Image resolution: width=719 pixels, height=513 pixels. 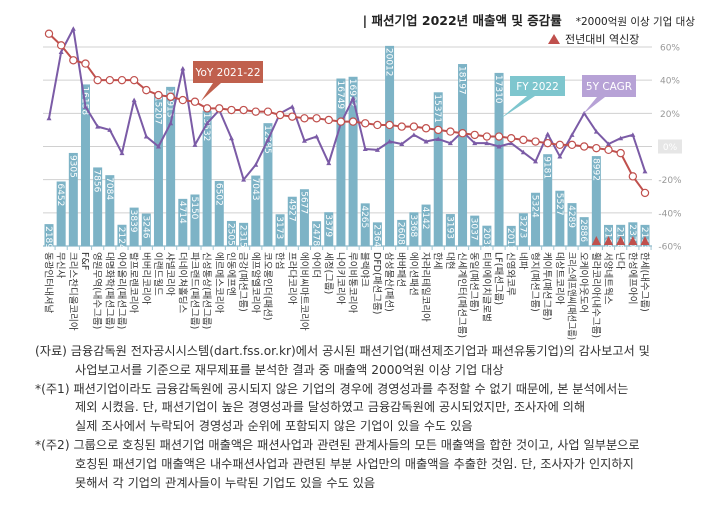 I want to click on zero-label-box, so click(x=670, y=146).